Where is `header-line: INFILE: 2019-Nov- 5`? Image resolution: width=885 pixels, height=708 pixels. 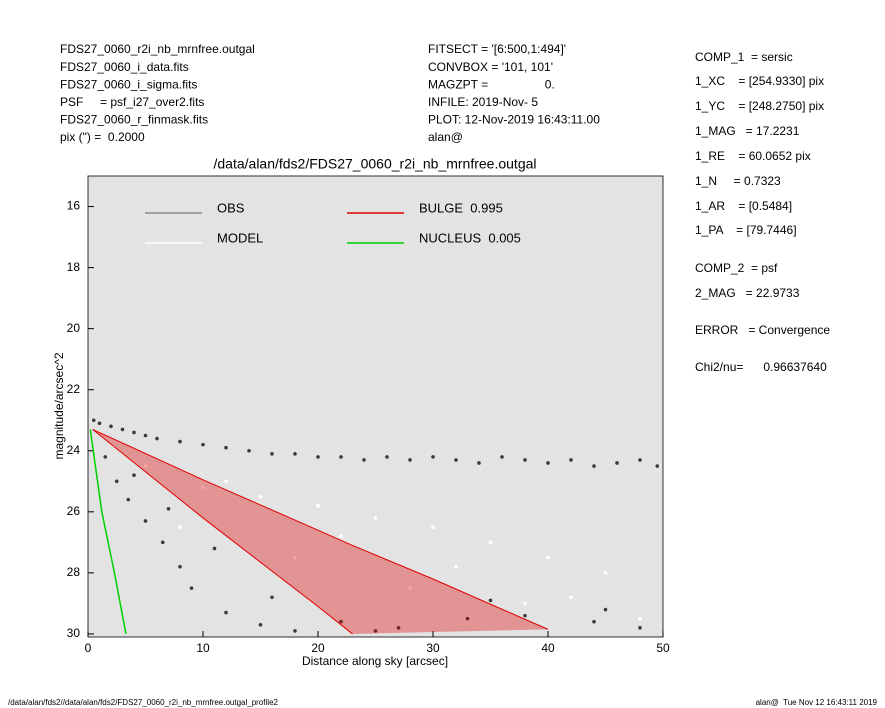
header-line: INFILE: 2019-Nov- 5 is located at coordinates (483, 102).